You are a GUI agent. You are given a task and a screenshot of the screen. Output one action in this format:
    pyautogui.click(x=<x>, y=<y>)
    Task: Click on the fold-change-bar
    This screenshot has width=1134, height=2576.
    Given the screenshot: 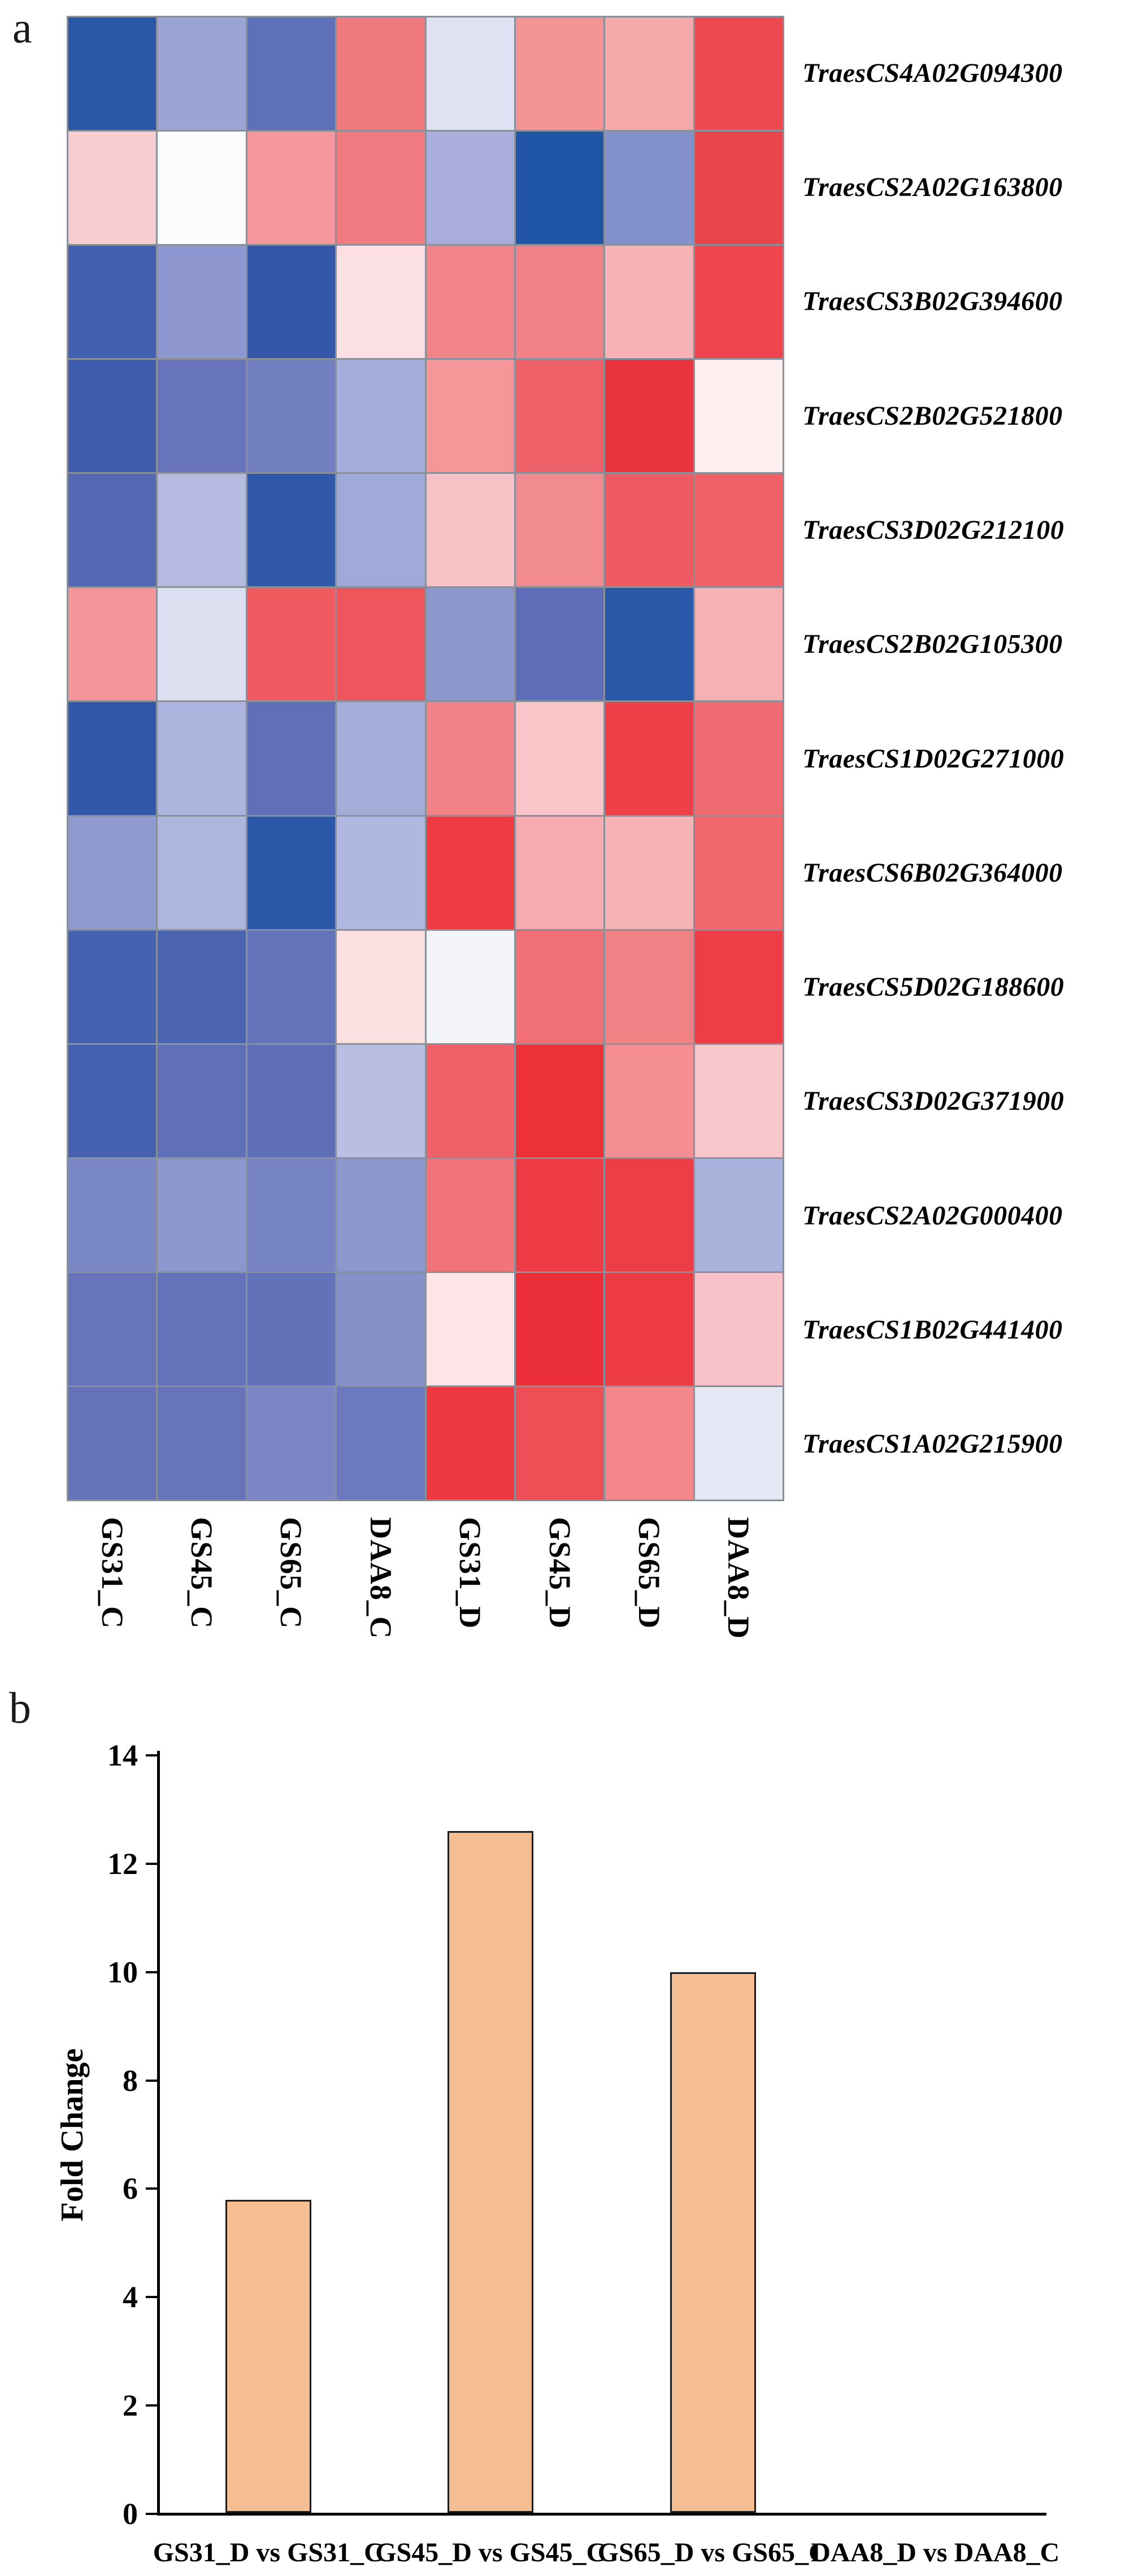 What is the action you would take?
    pyautogui.click(x=713, y=2242)
    